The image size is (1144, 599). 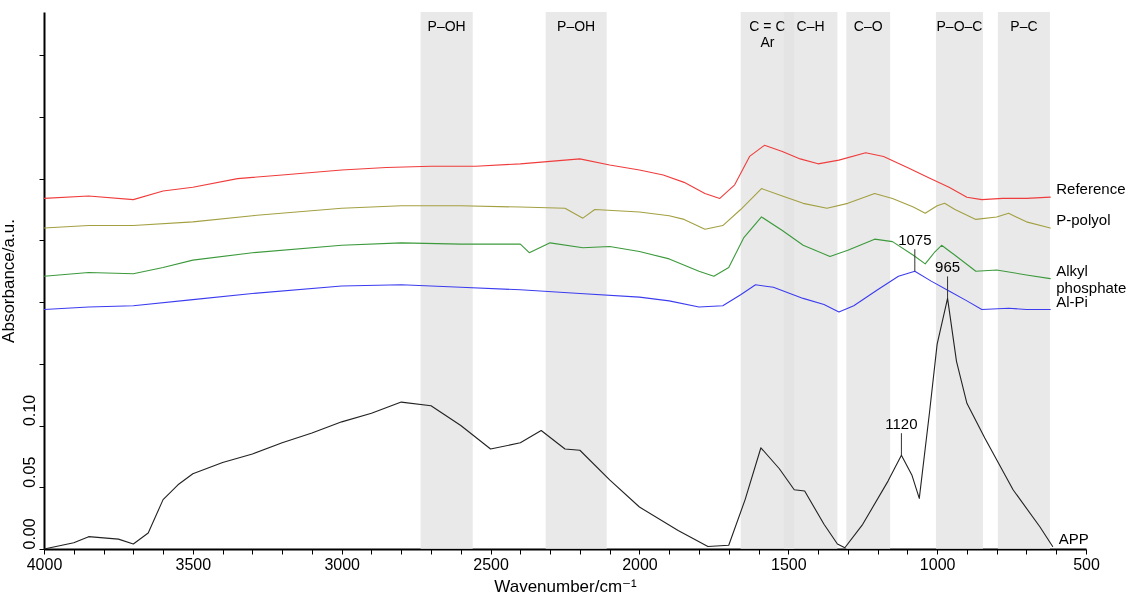 What do you see at coordinates (1091, 189) in the screenshot?
I see `series-label: Reference` at bounding box center [1091, 189].